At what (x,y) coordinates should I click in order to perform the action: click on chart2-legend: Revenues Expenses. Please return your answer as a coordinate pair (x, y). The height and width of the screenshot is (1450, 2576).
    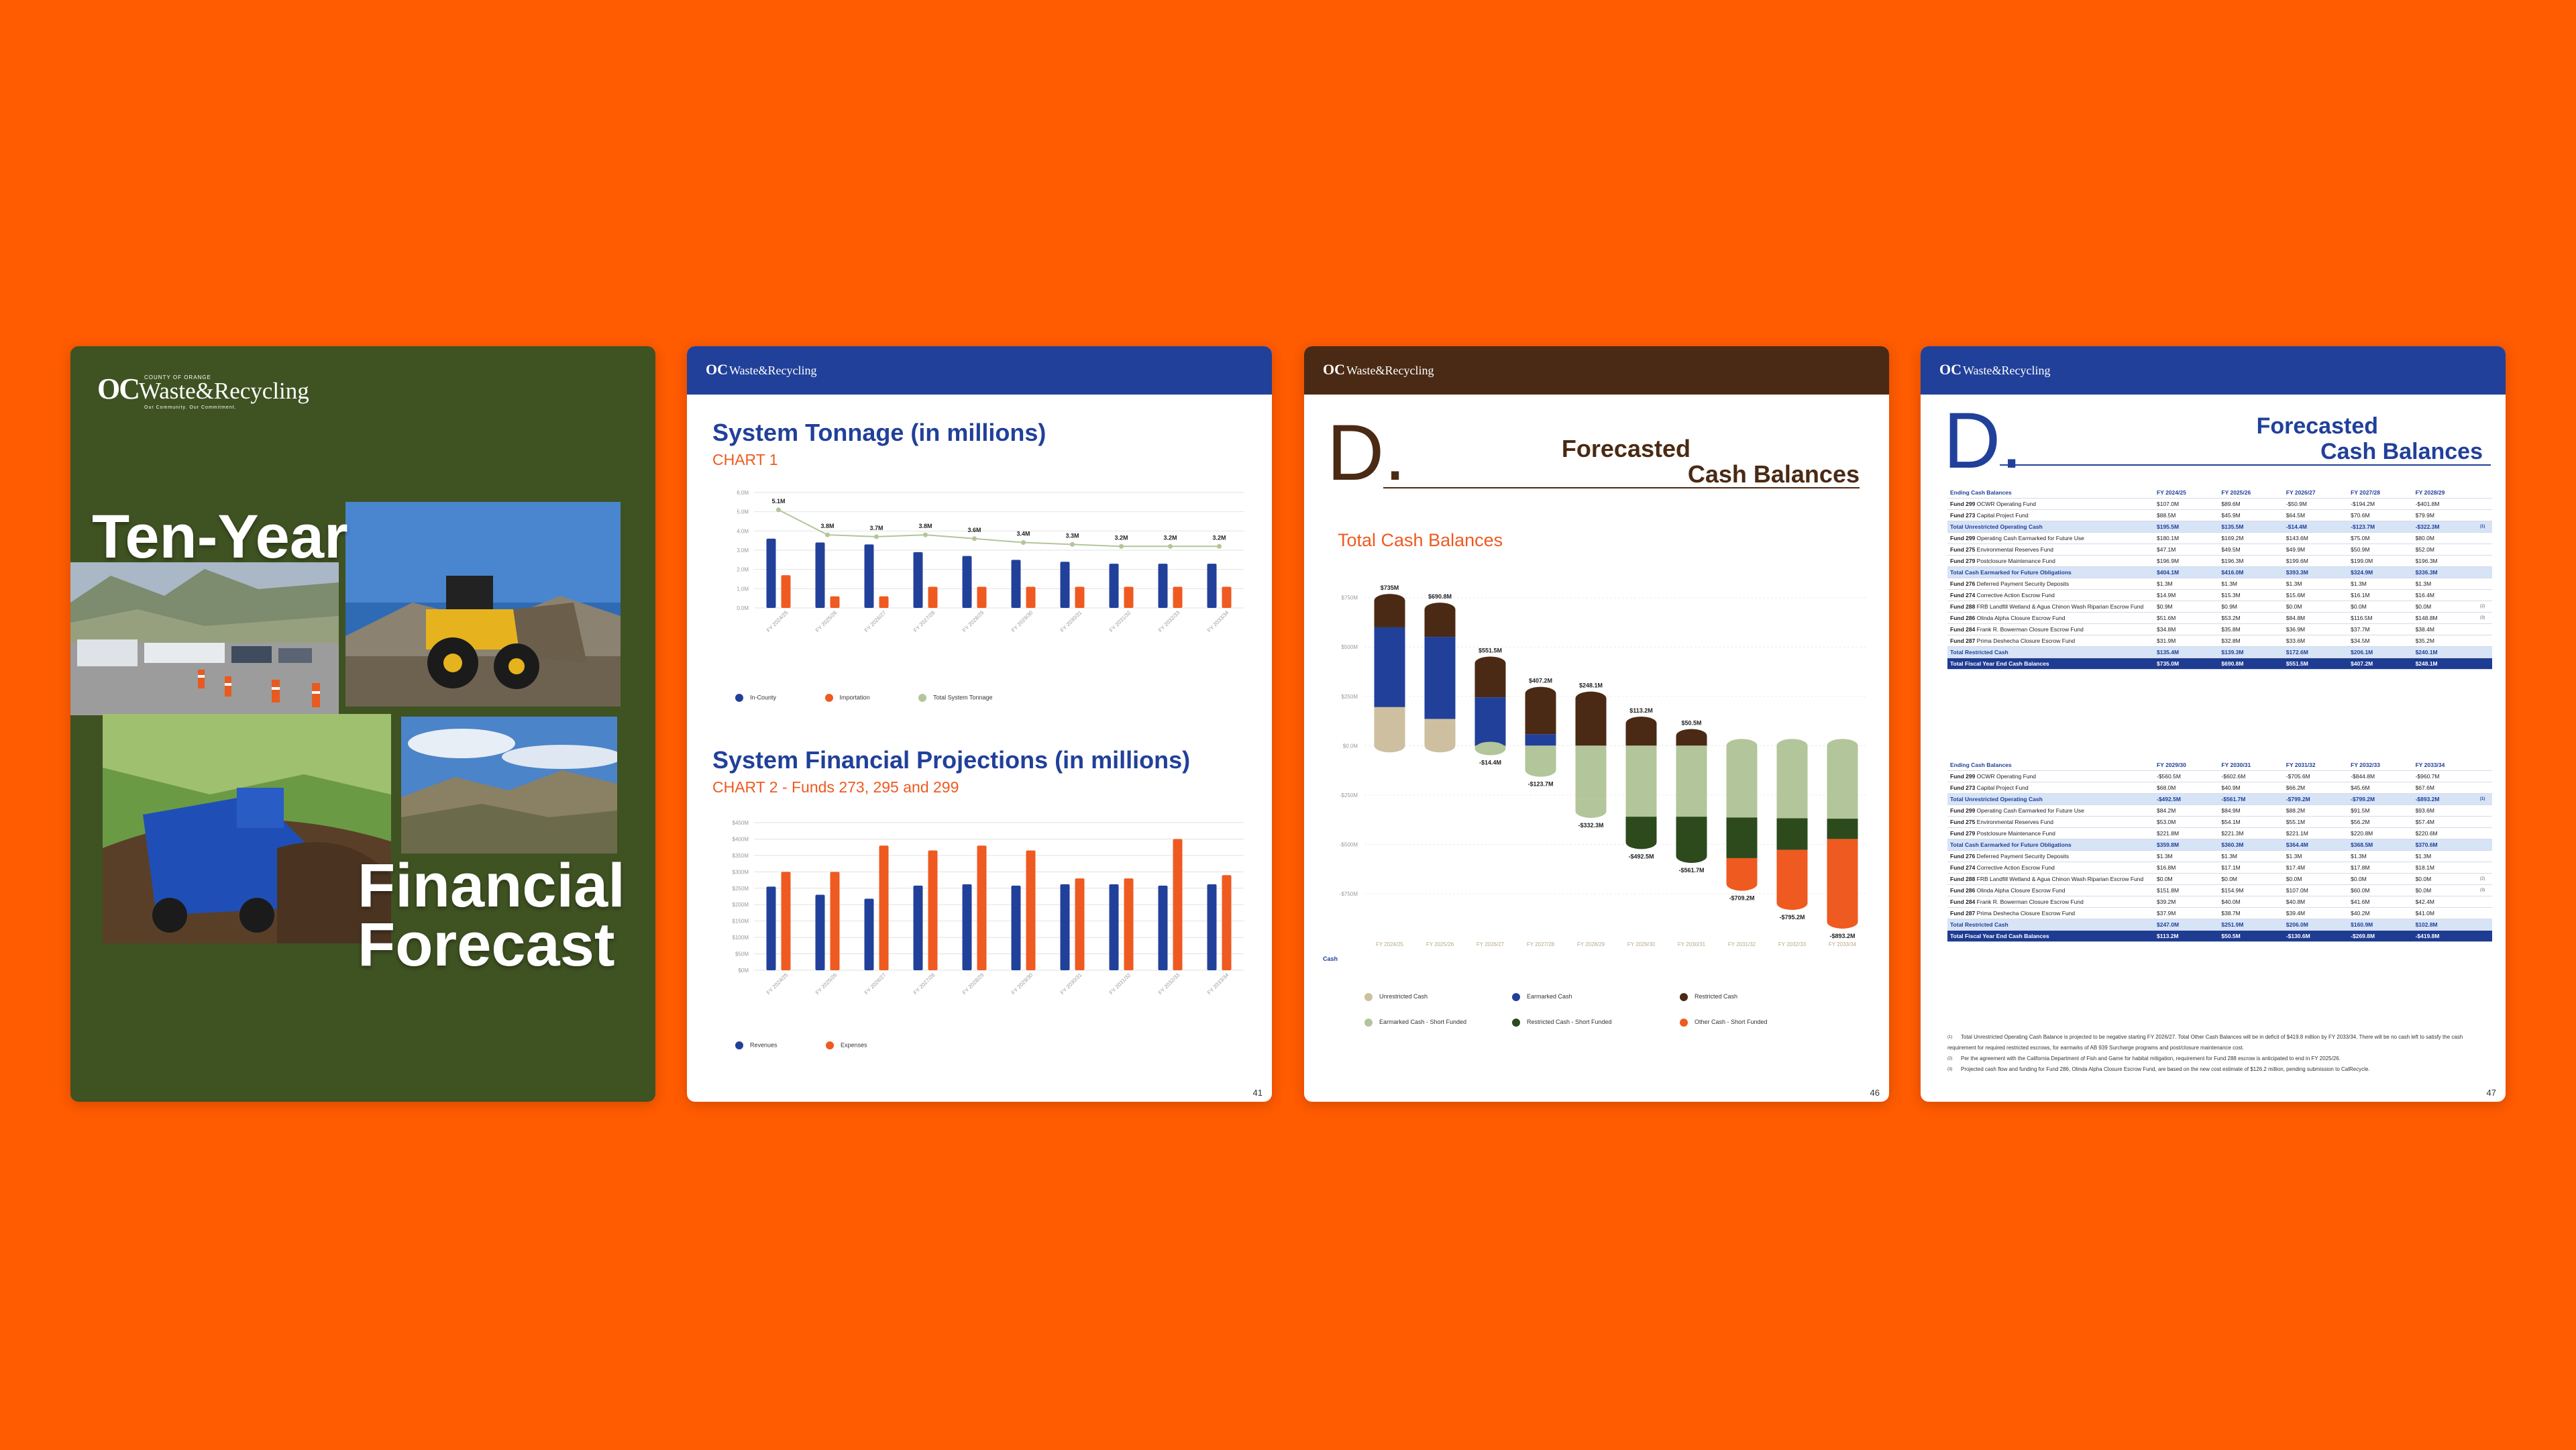
    Looking at the image, I should click on (824, 1045).